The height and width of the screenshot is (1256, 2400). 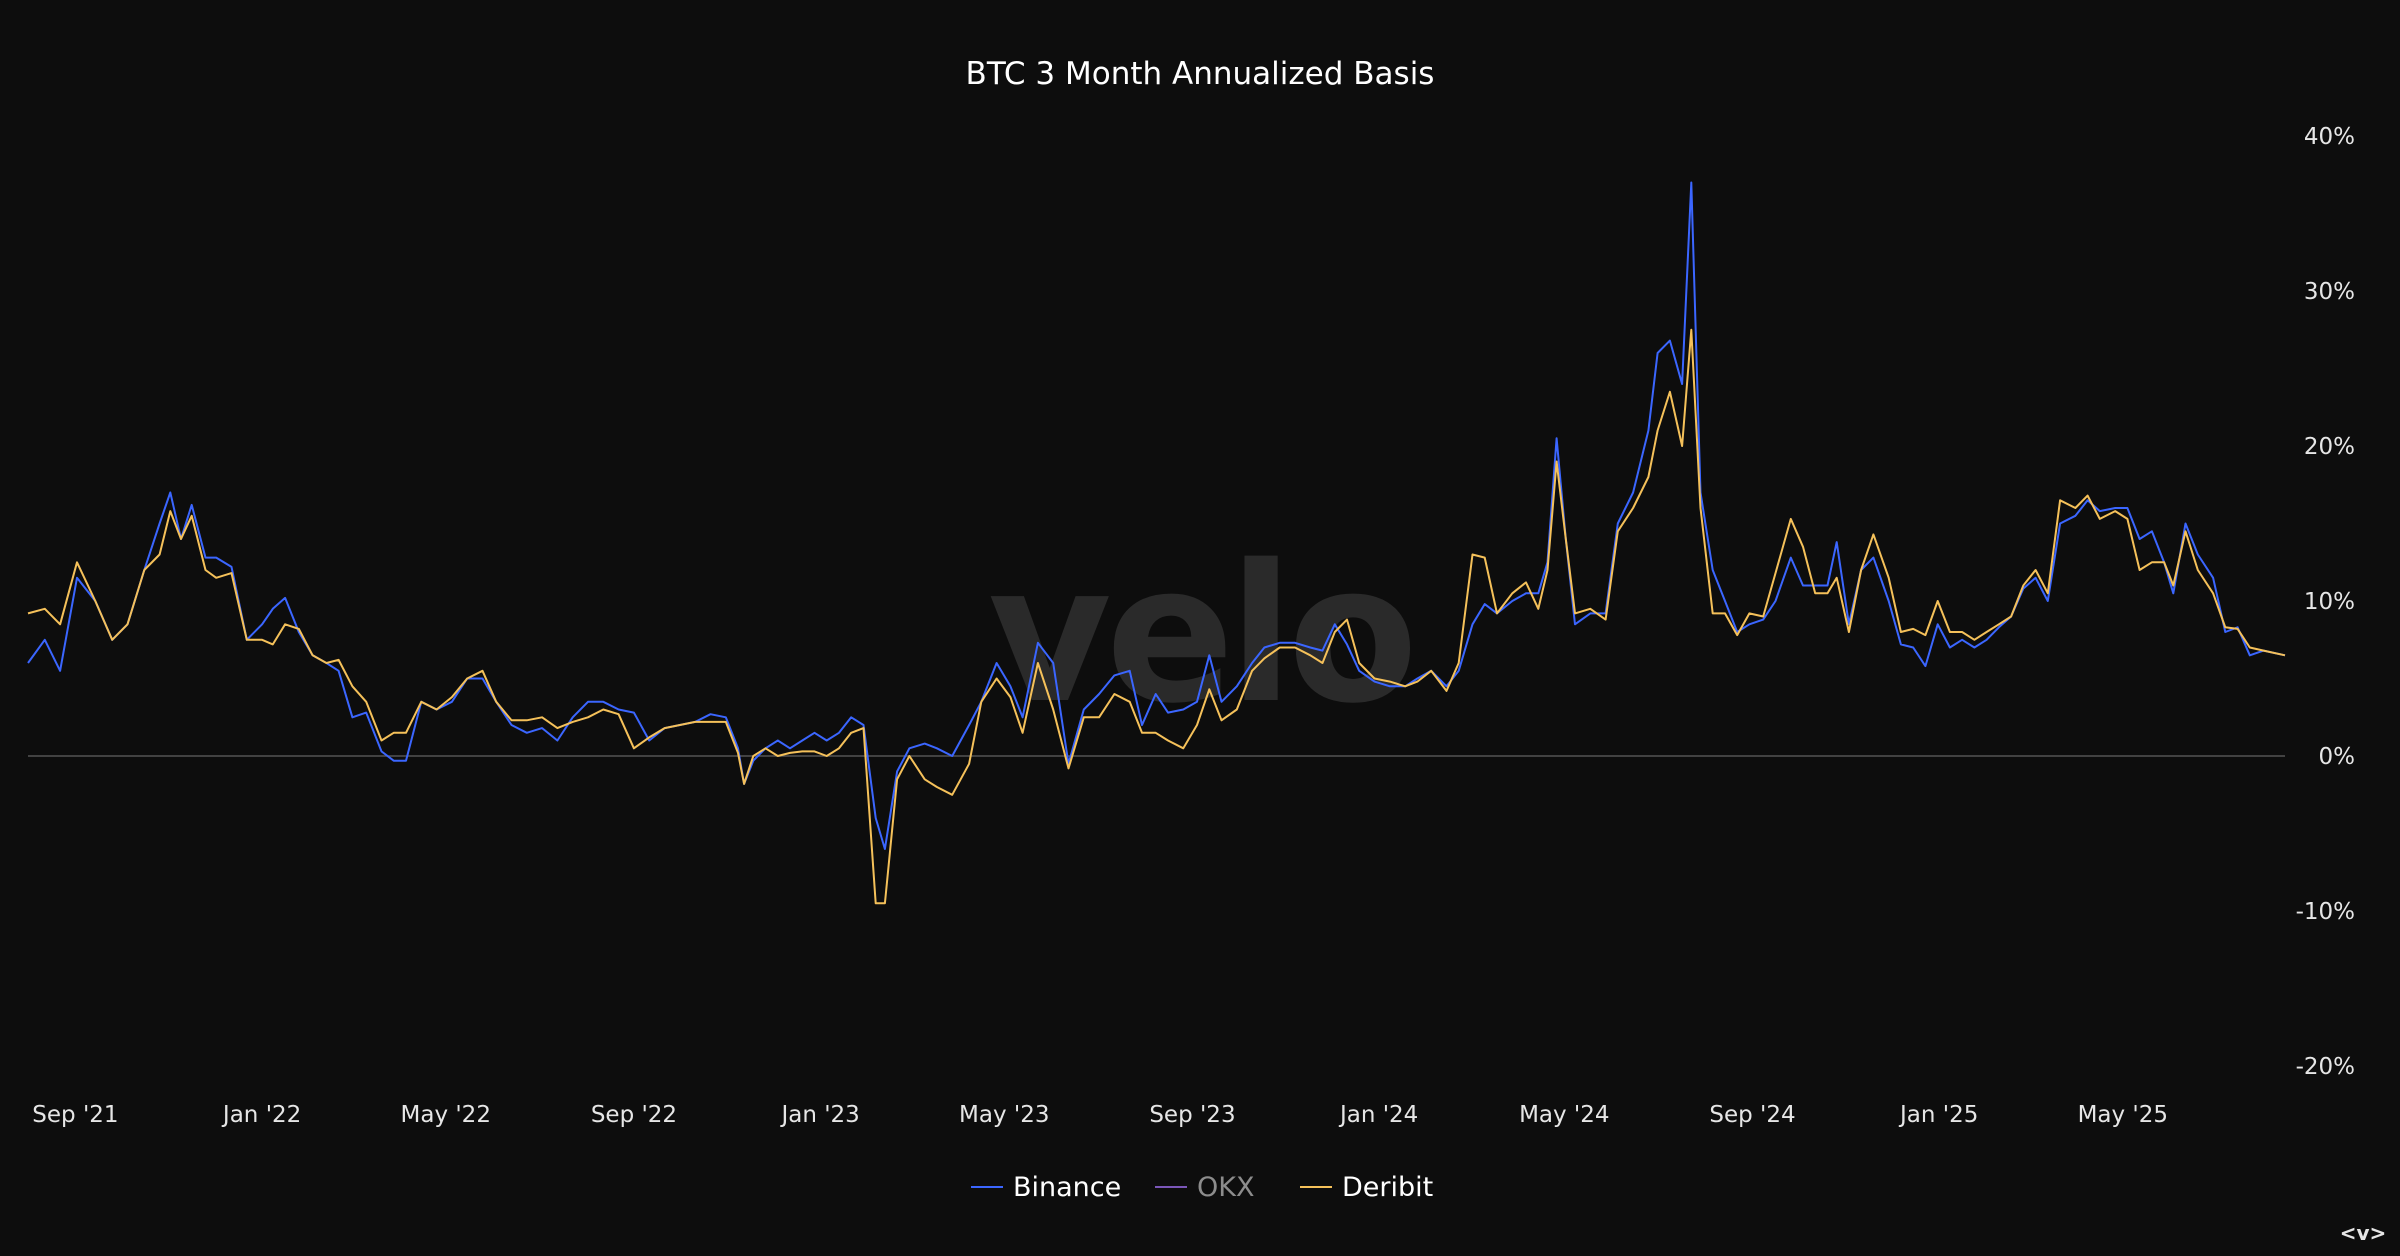 I want to click on watermark-logo: velo, so click(x=1200, y=634).